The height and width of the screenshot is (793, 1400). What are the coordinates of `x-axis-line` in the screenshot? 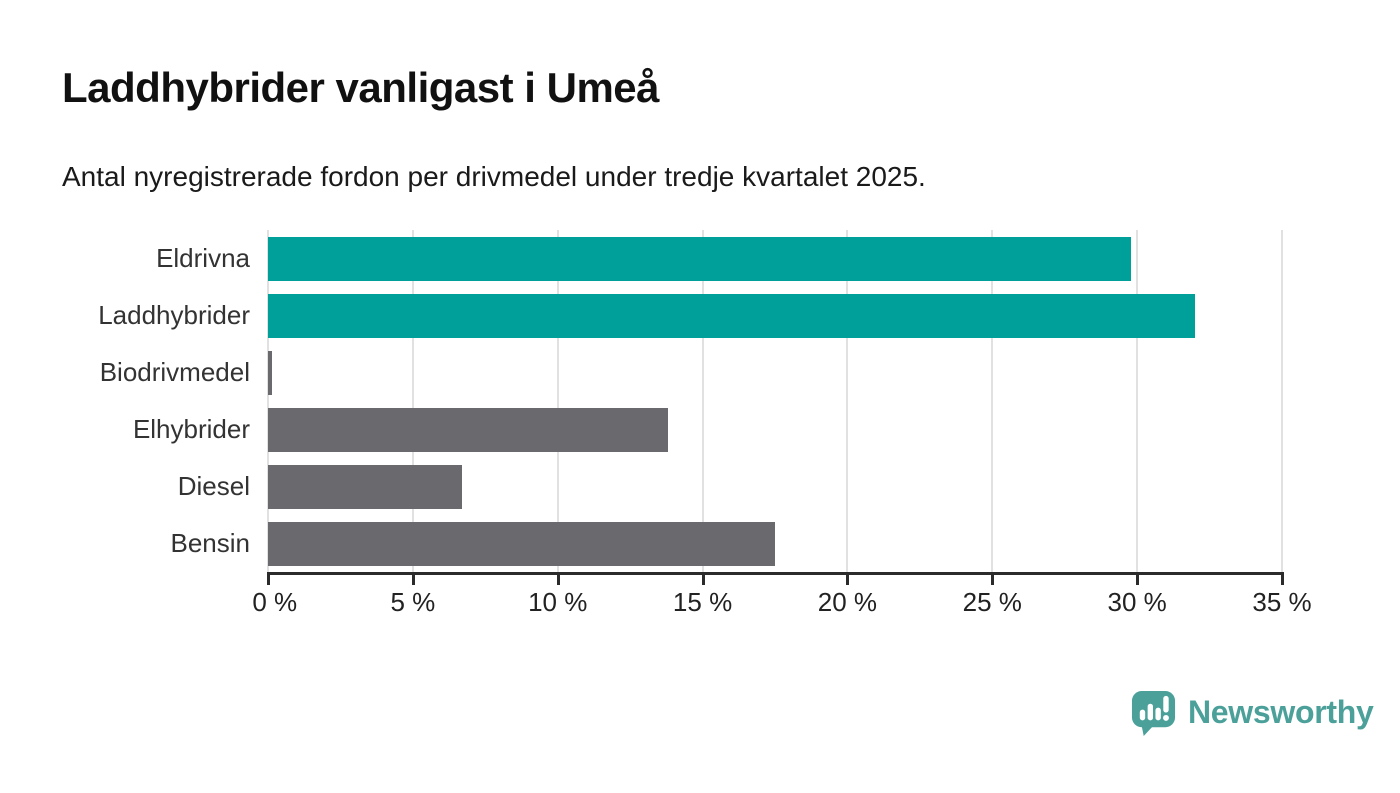 It's located at (775, 573).